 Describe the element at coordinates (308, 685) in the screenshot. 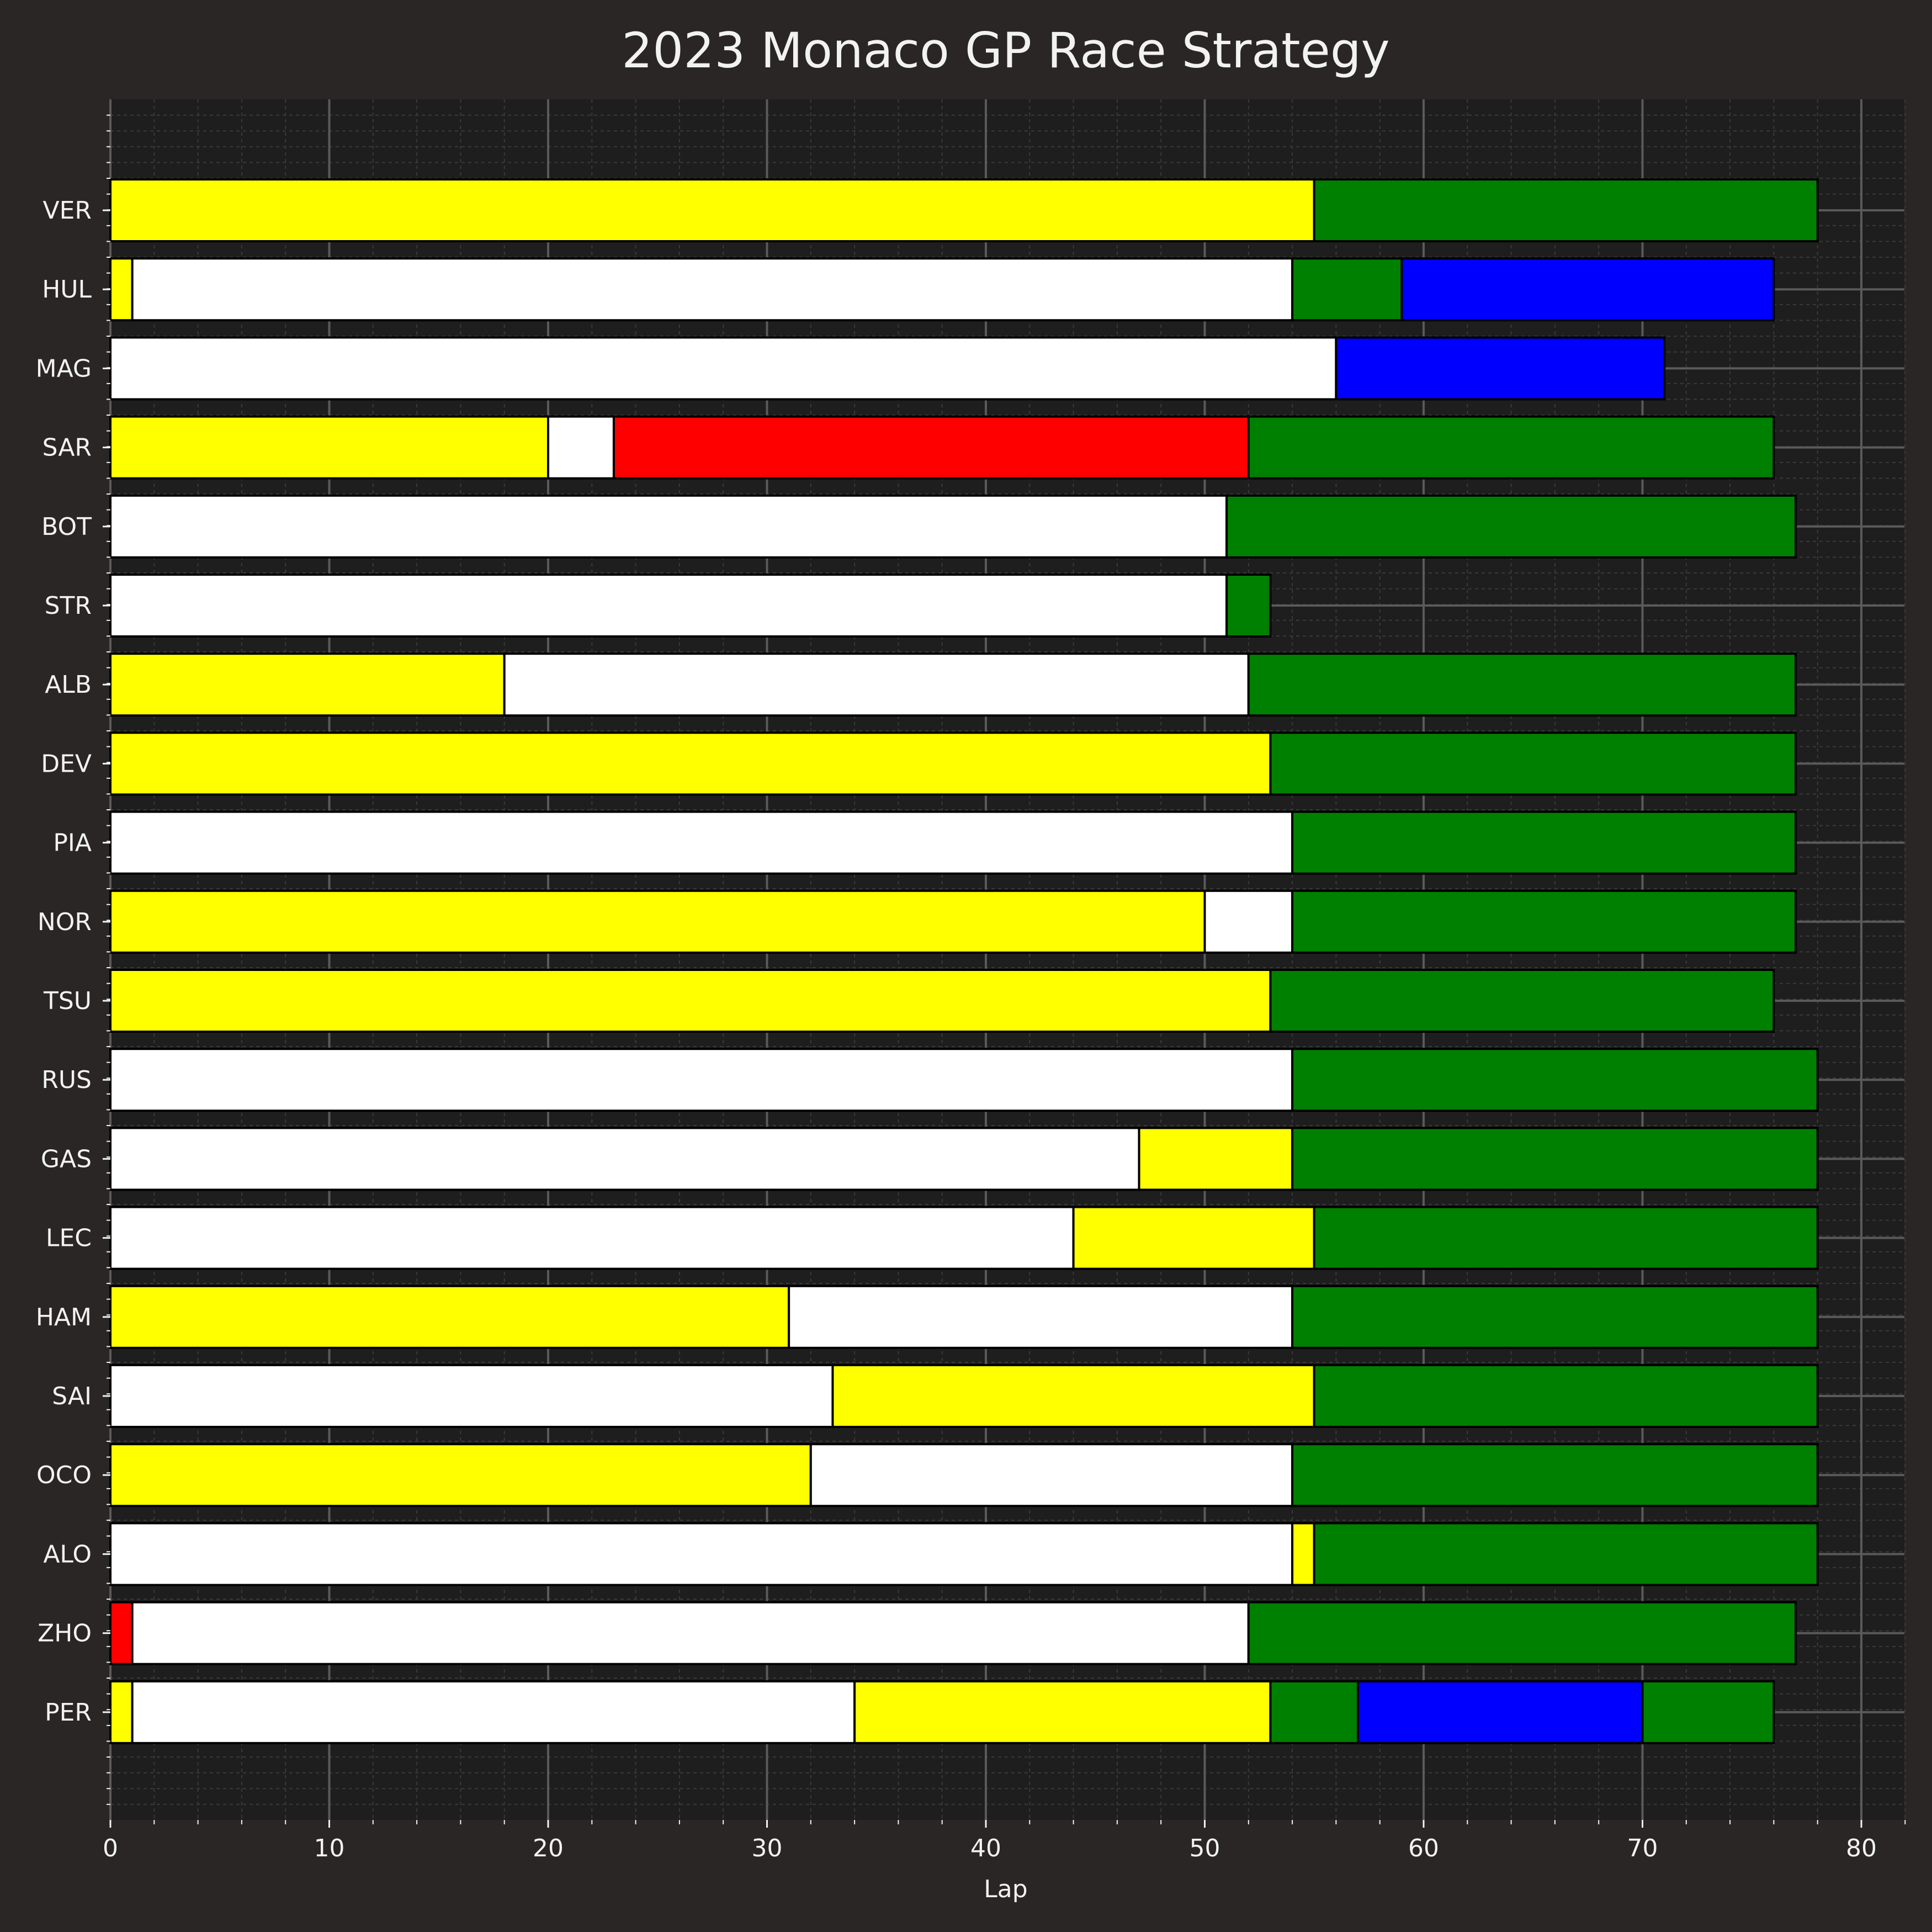

I see `stint-bar-alb-medium` at that location.